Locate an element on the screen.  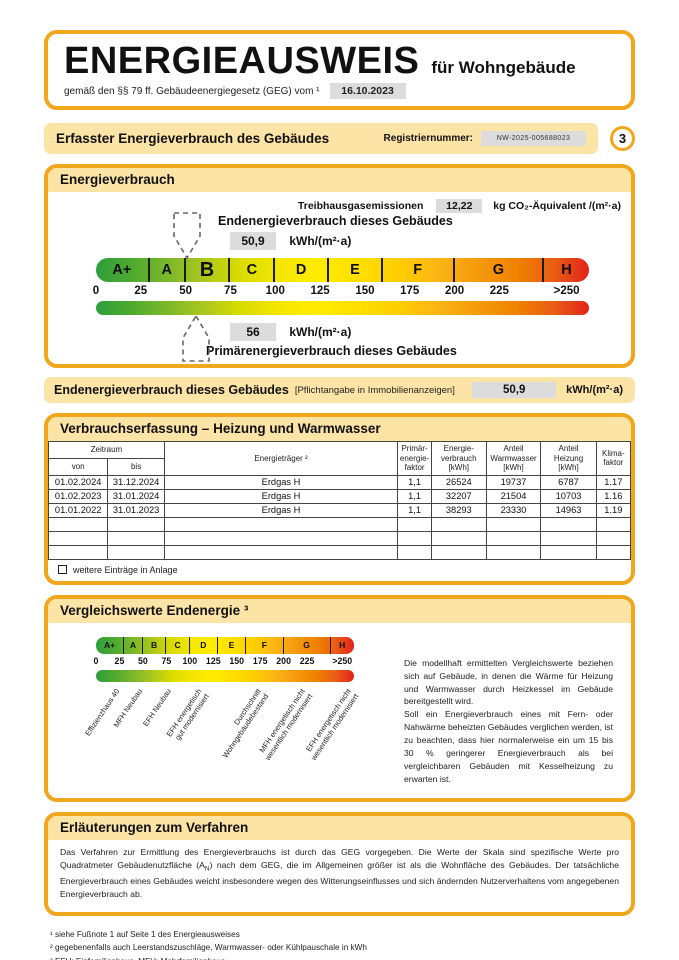
scale-tick: >250 is located at coordinates (566, 291).